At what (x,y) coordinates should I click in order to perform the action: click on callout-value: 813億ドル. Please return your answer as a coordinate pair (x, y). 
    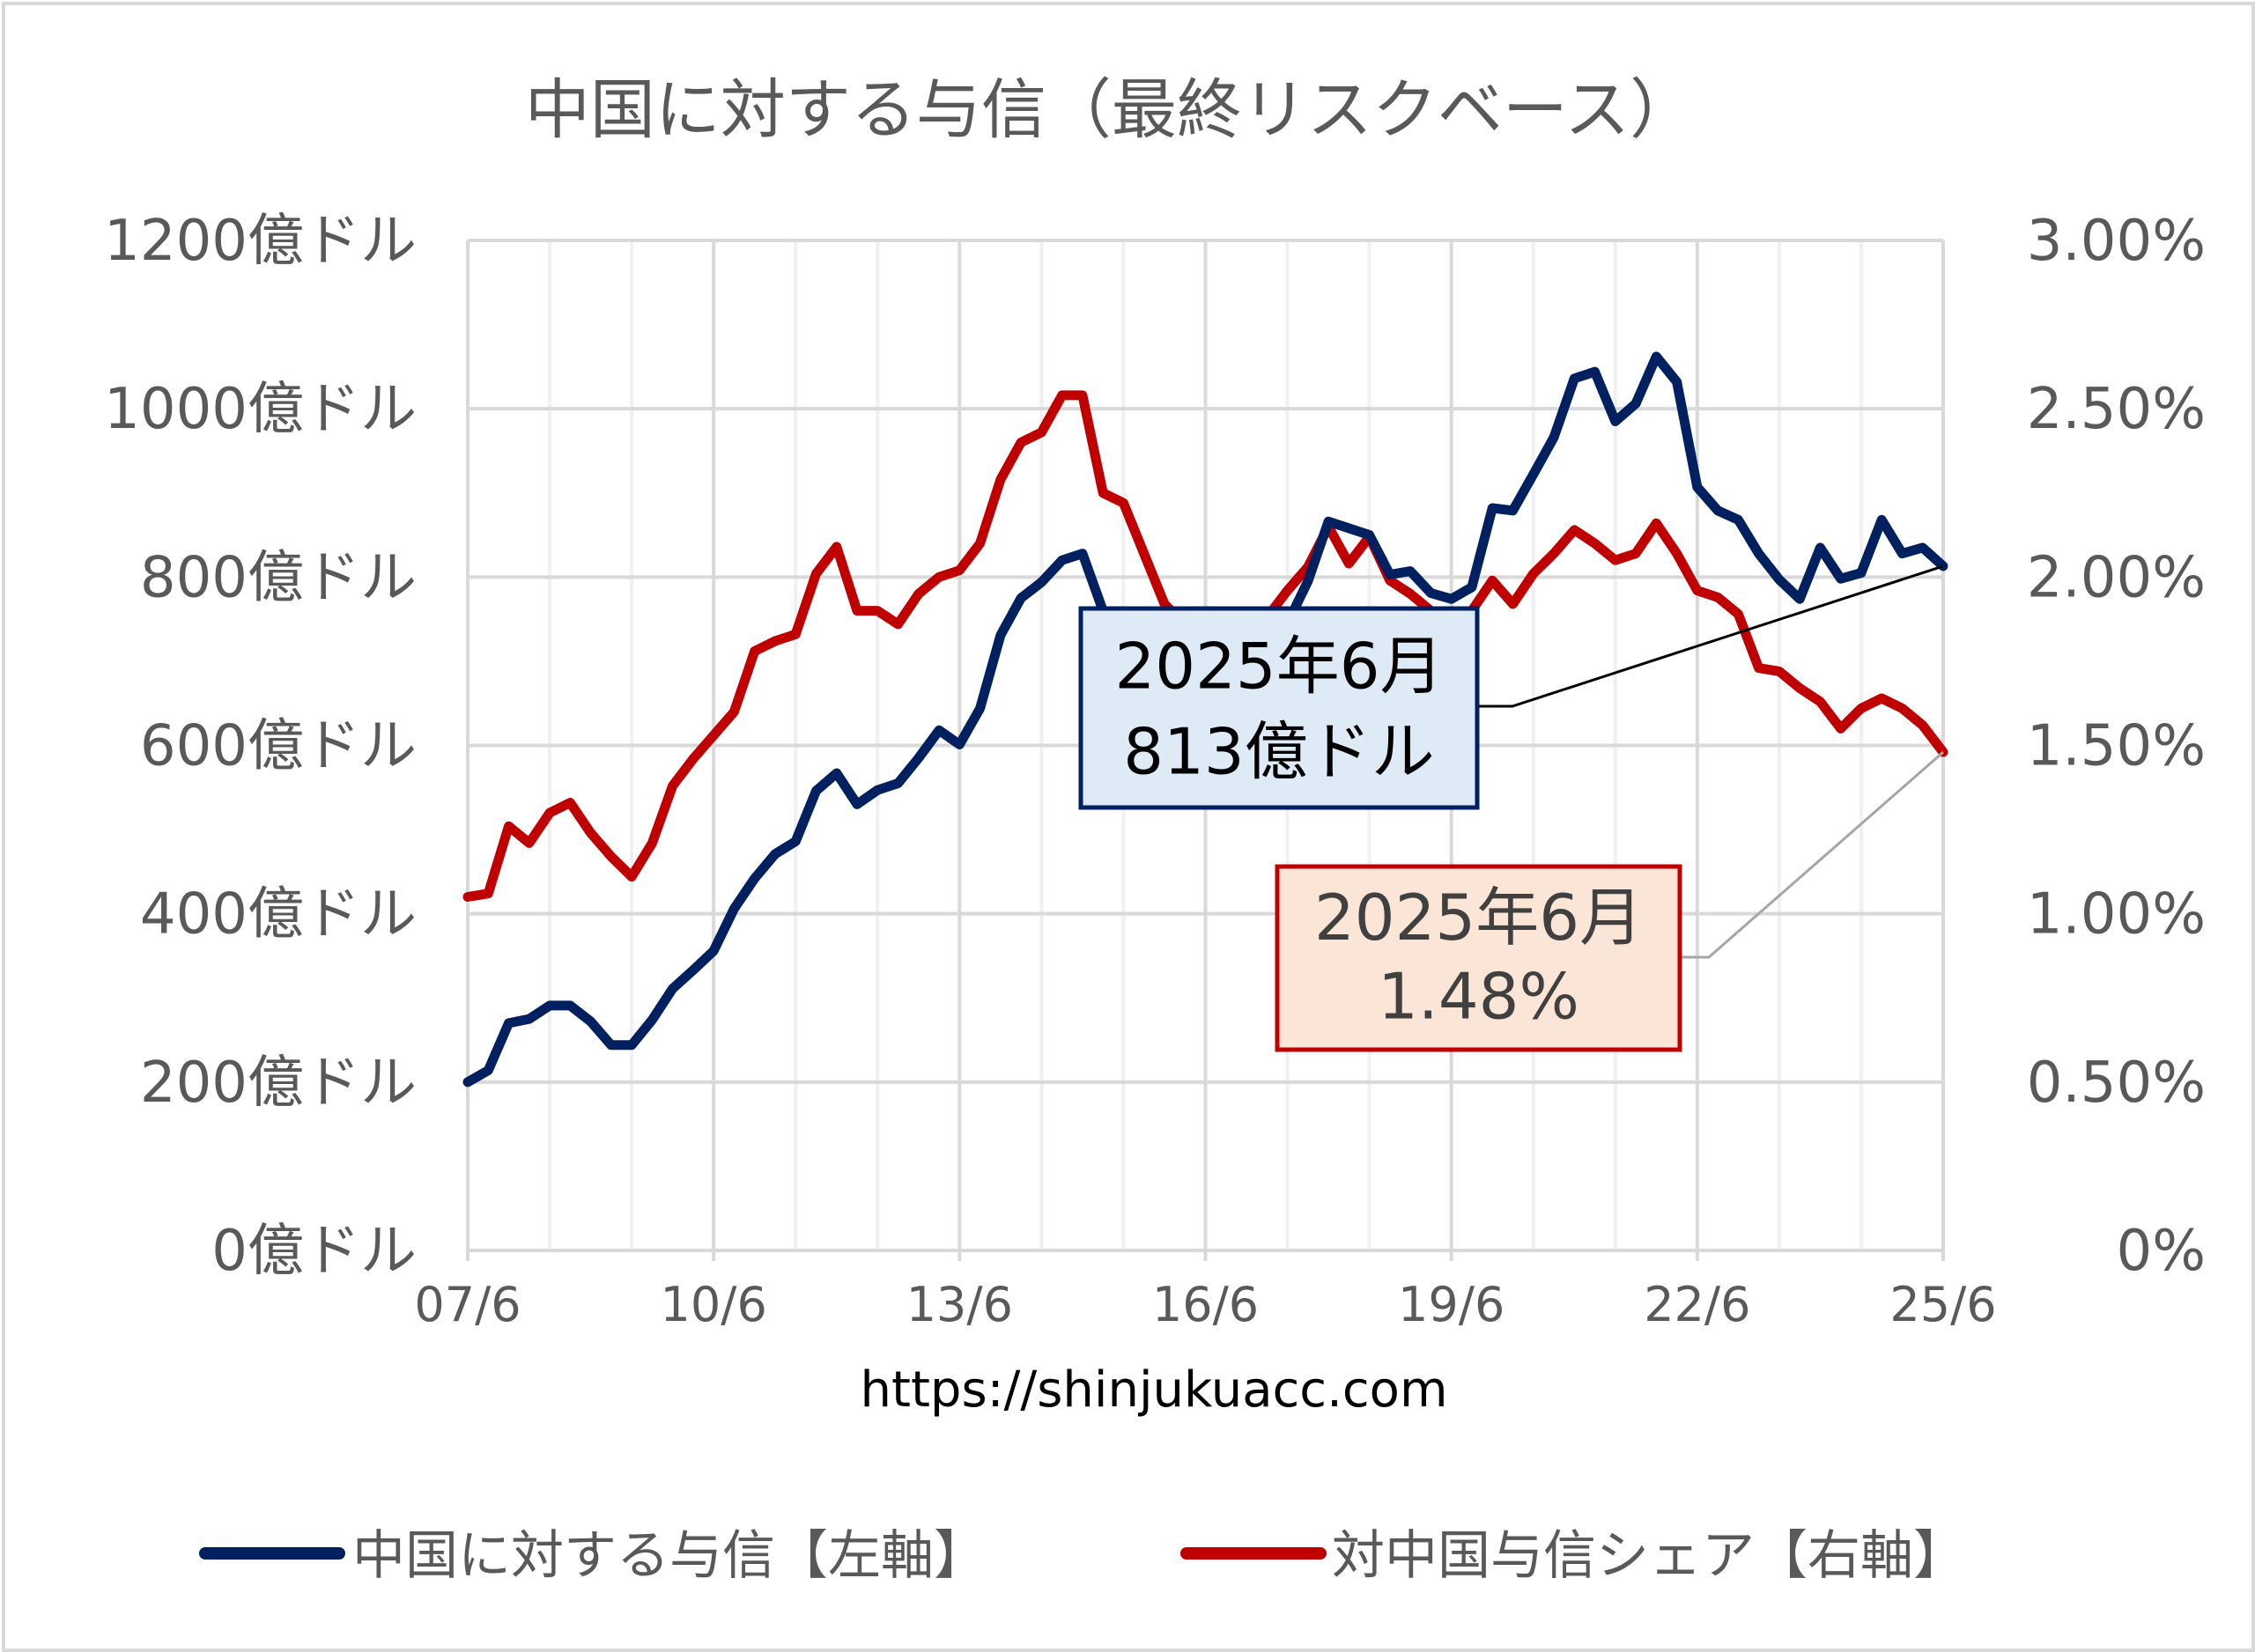
    Looking at the image, I should click on (1278, 752).